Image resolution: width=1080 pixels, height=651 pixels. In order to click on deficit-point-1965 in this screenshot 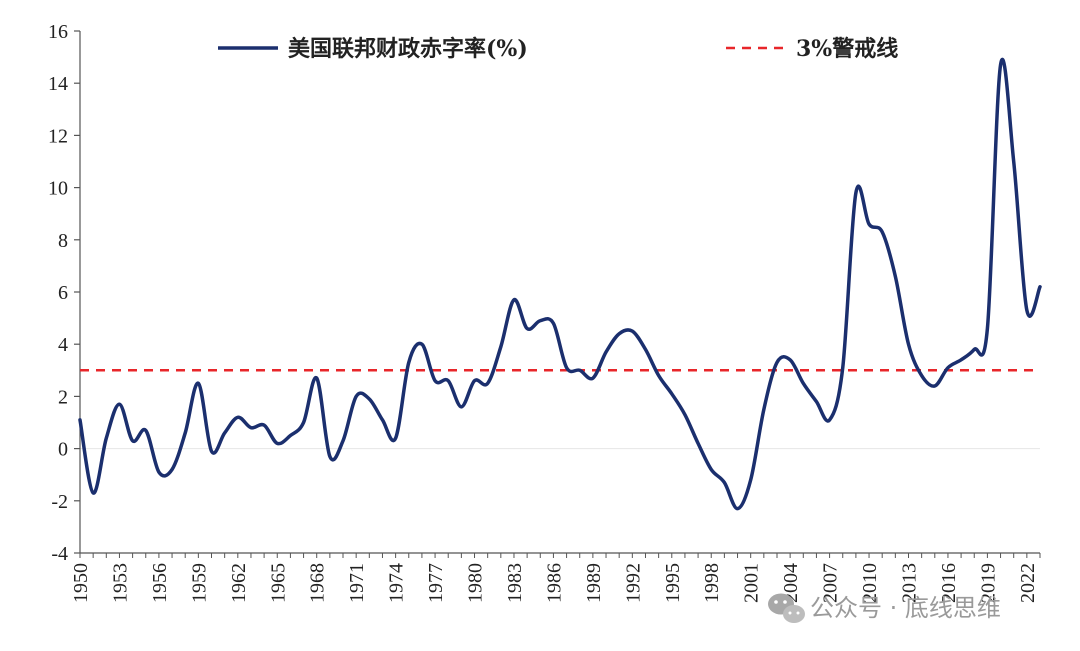, I will do `click(277, 443)`.